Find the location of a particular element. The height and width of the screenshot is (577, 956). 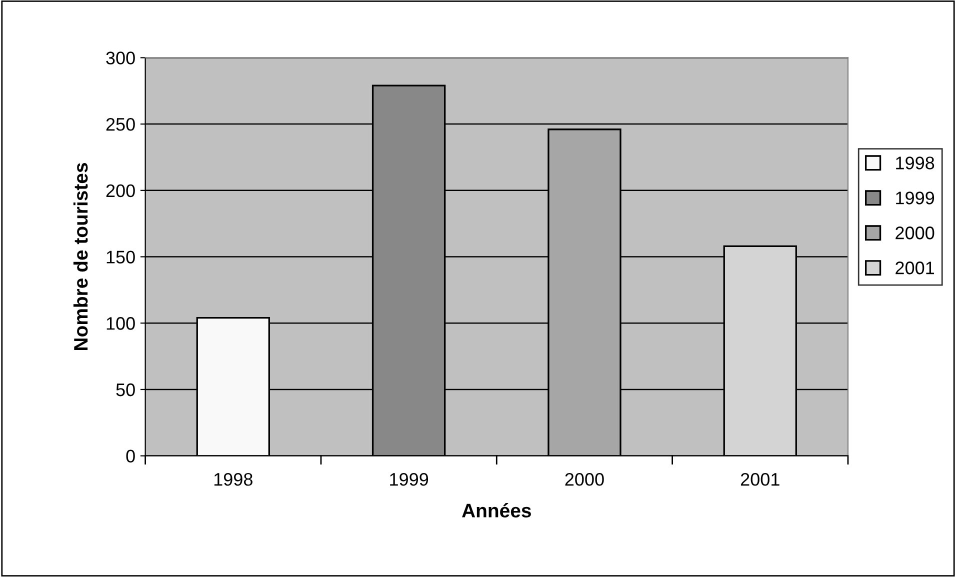

x-tick-label: 1998 is located at coordinates (233, 479).